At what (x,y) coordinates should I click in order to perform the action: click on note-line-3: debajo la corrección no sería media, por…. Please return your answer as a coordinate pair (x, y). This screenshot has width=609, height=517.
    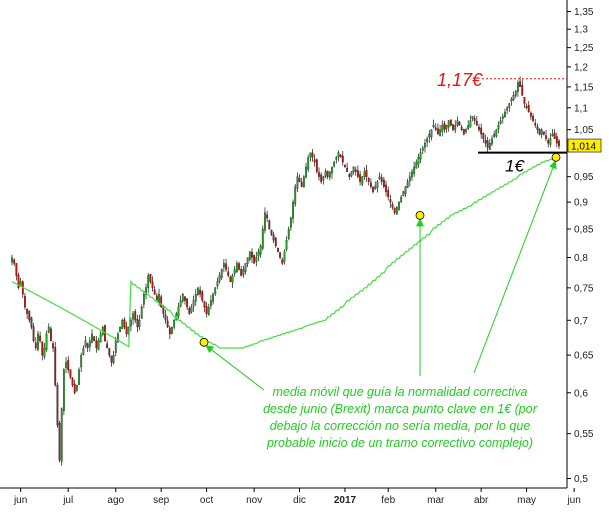
    Looking at the image, I should click on (400, 426).